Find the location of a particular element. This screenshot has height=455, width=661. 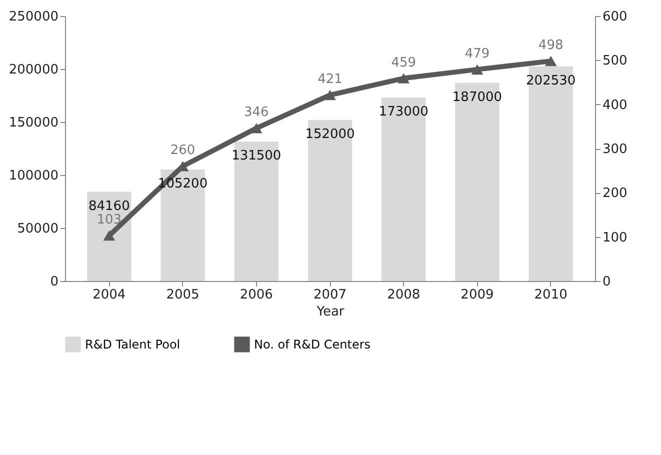

x-tick-label: 2004 is located at coordinates (109, 295).